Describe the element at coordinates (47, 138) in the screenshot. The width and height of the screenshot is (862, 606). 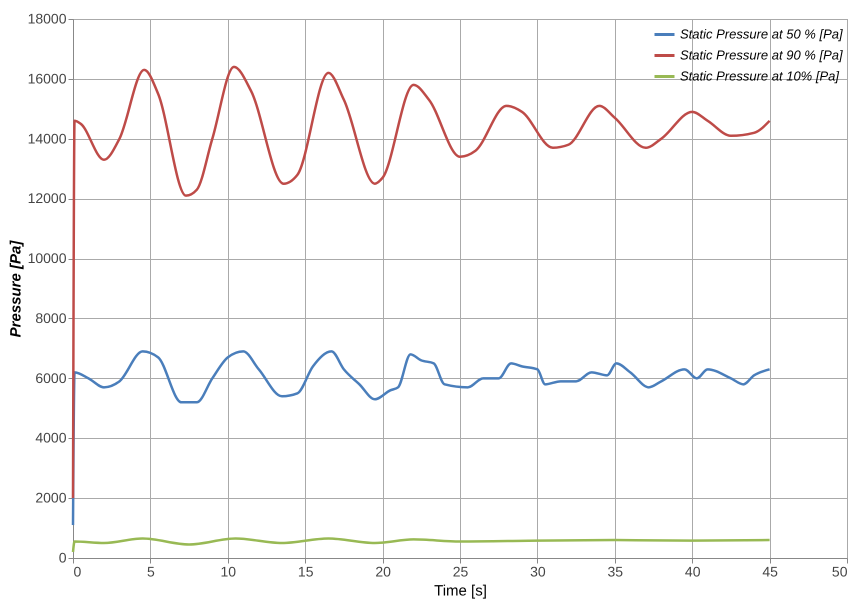
I see `y-tick-label: 14000` at that location.